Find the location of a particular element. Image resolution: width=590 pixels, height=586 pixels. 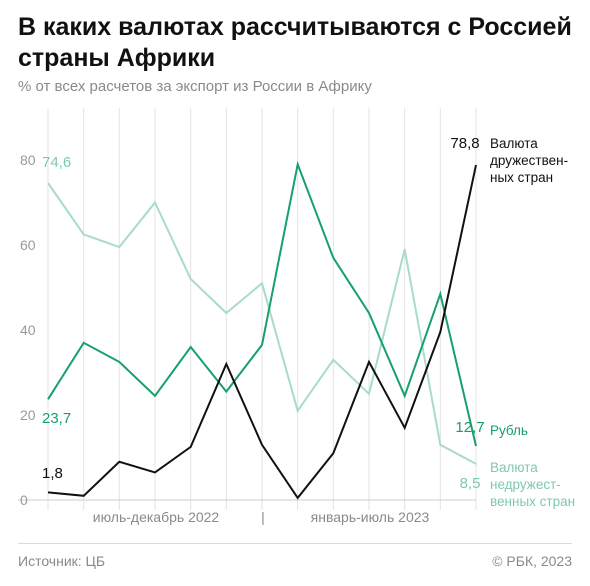

series-name-label: дружествен- is located at coordinates (529, 160).